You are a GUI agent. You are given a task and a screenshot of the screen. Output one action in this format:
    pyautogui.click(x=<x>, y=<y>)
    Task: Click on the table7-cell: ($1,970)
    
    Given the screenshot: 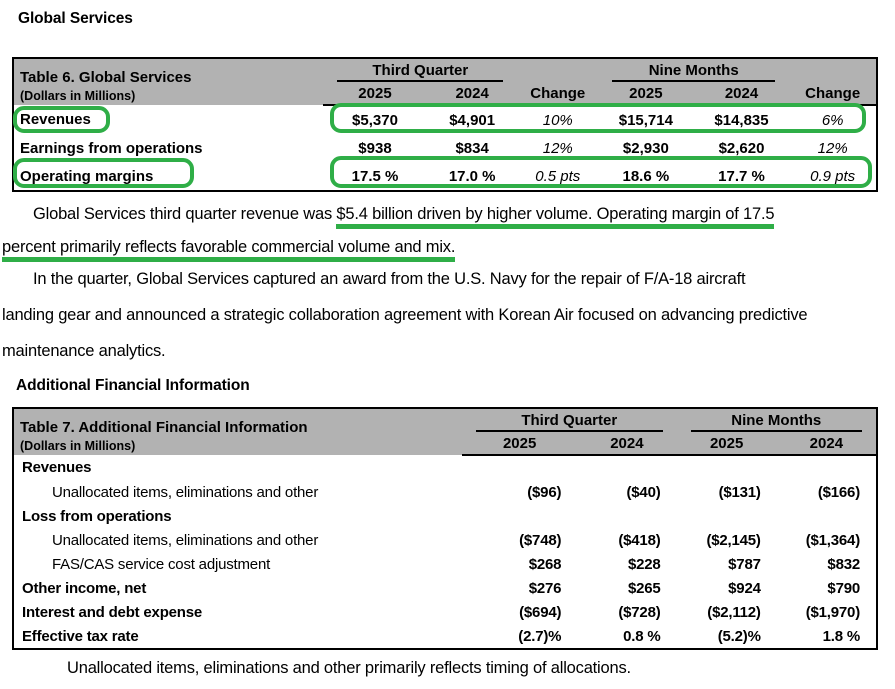 What is the action you would take?
    pyautogui.click(x=832, y=612)
    